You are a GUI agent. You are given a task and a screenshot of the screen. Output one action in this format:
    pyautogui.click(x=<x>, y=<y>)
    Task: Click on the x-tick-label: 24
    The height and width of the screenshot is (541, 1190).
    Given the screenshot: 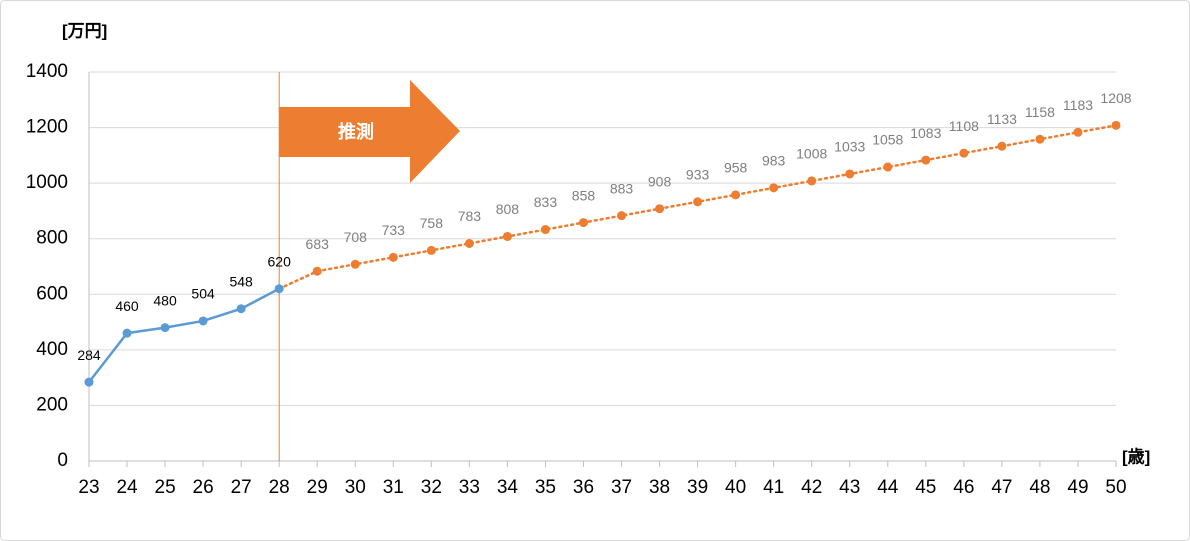 What is the action you would take?
    pyautogui.click(x=127, y=487)
    